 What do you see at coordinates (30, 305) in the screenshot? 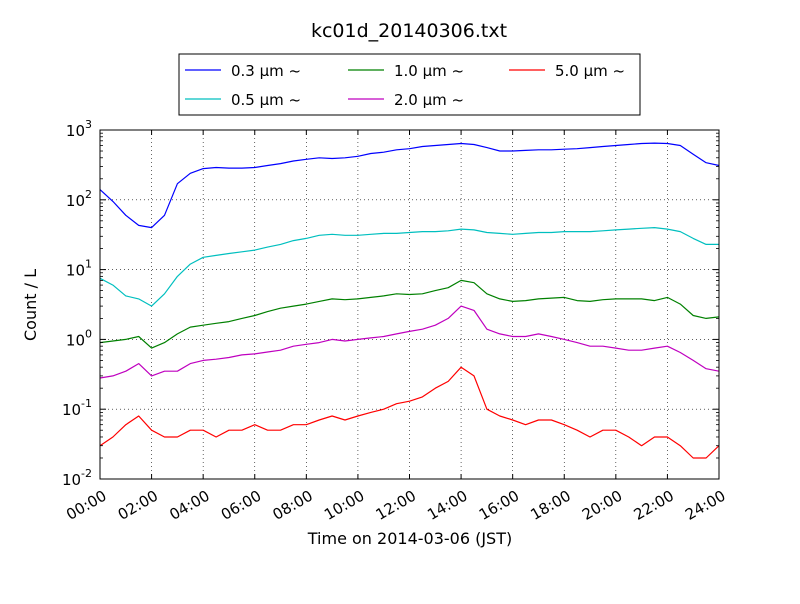
I see `y-axis-label: Count / L` at bounding box center [30, 305].